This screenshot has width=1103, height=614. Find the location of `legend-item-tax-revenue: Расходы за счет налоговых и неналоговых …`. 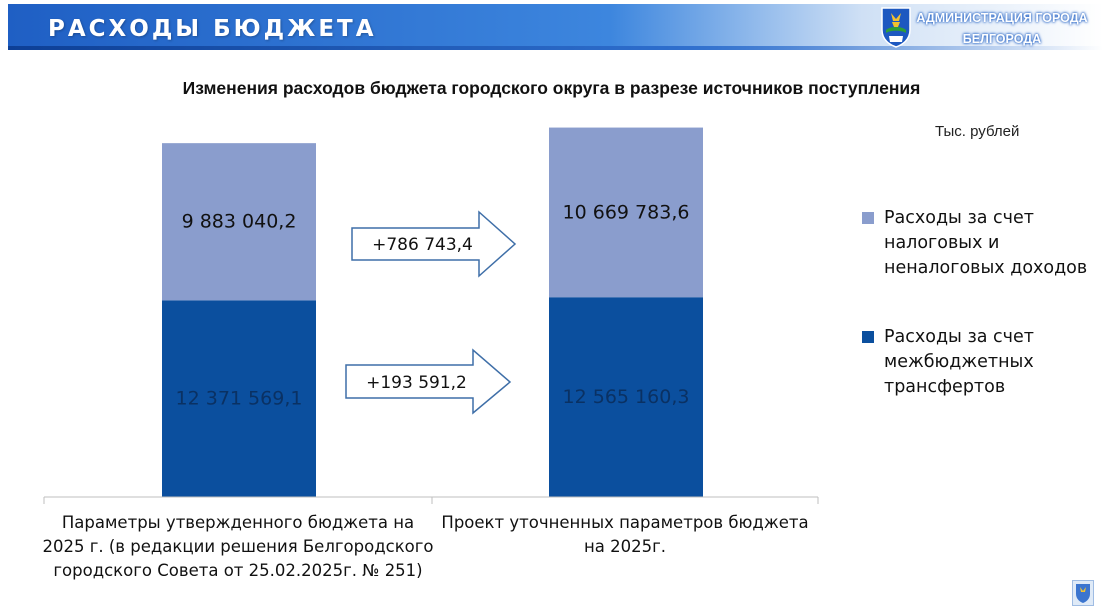

legend-item-tax-revenue: Расходы за счет налоговых и неналоговых … is located at coordinates (977, 243).